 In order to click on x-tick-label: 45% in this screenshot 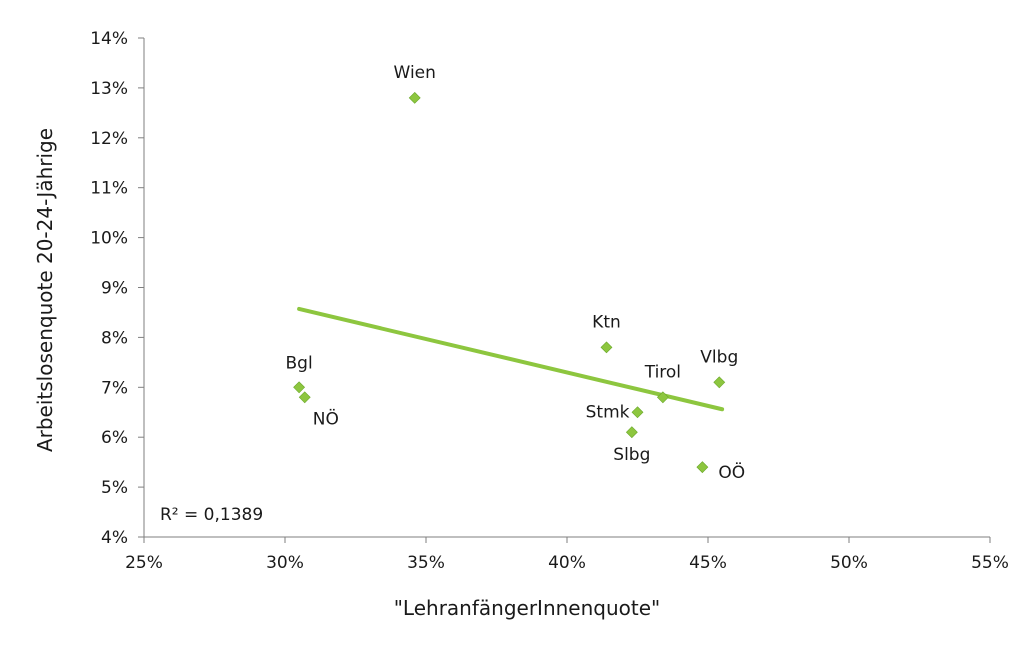, I will do `click(708, 563)`.